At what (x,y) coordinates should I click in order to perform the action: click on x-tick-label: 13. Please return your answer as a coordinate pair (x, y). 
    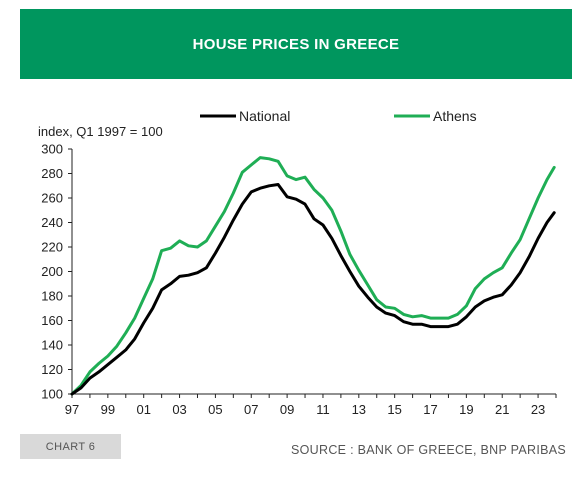
    Looking at the image, I should click on (359, 409).